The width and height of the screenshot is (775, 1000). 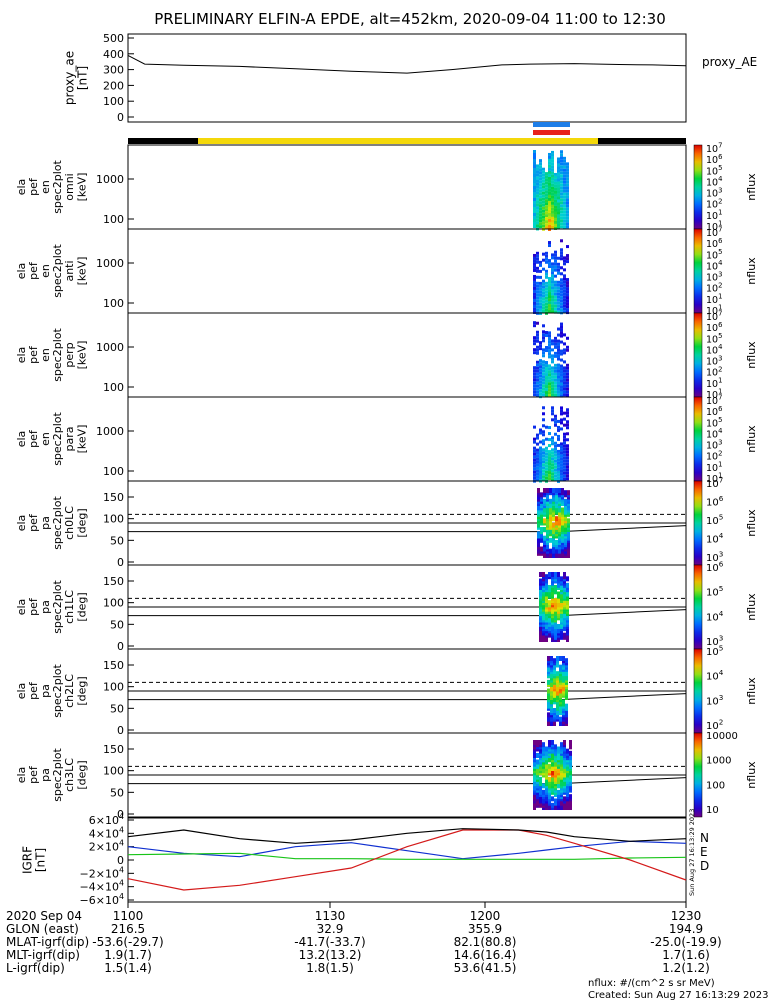 What do you see at coordinates (407, 78) in the screenshot?
I see `ae-panel-frame` at bounding box center [407, 78].